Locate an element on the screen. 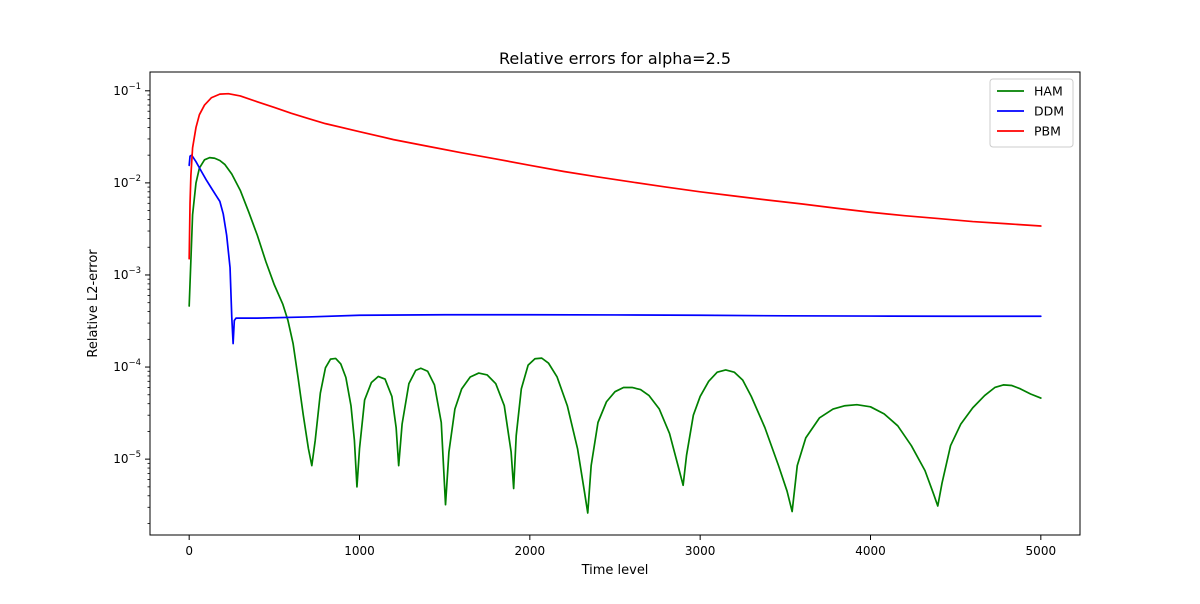  legend-label-ham: HAM is located at coordinates (1048, 91).